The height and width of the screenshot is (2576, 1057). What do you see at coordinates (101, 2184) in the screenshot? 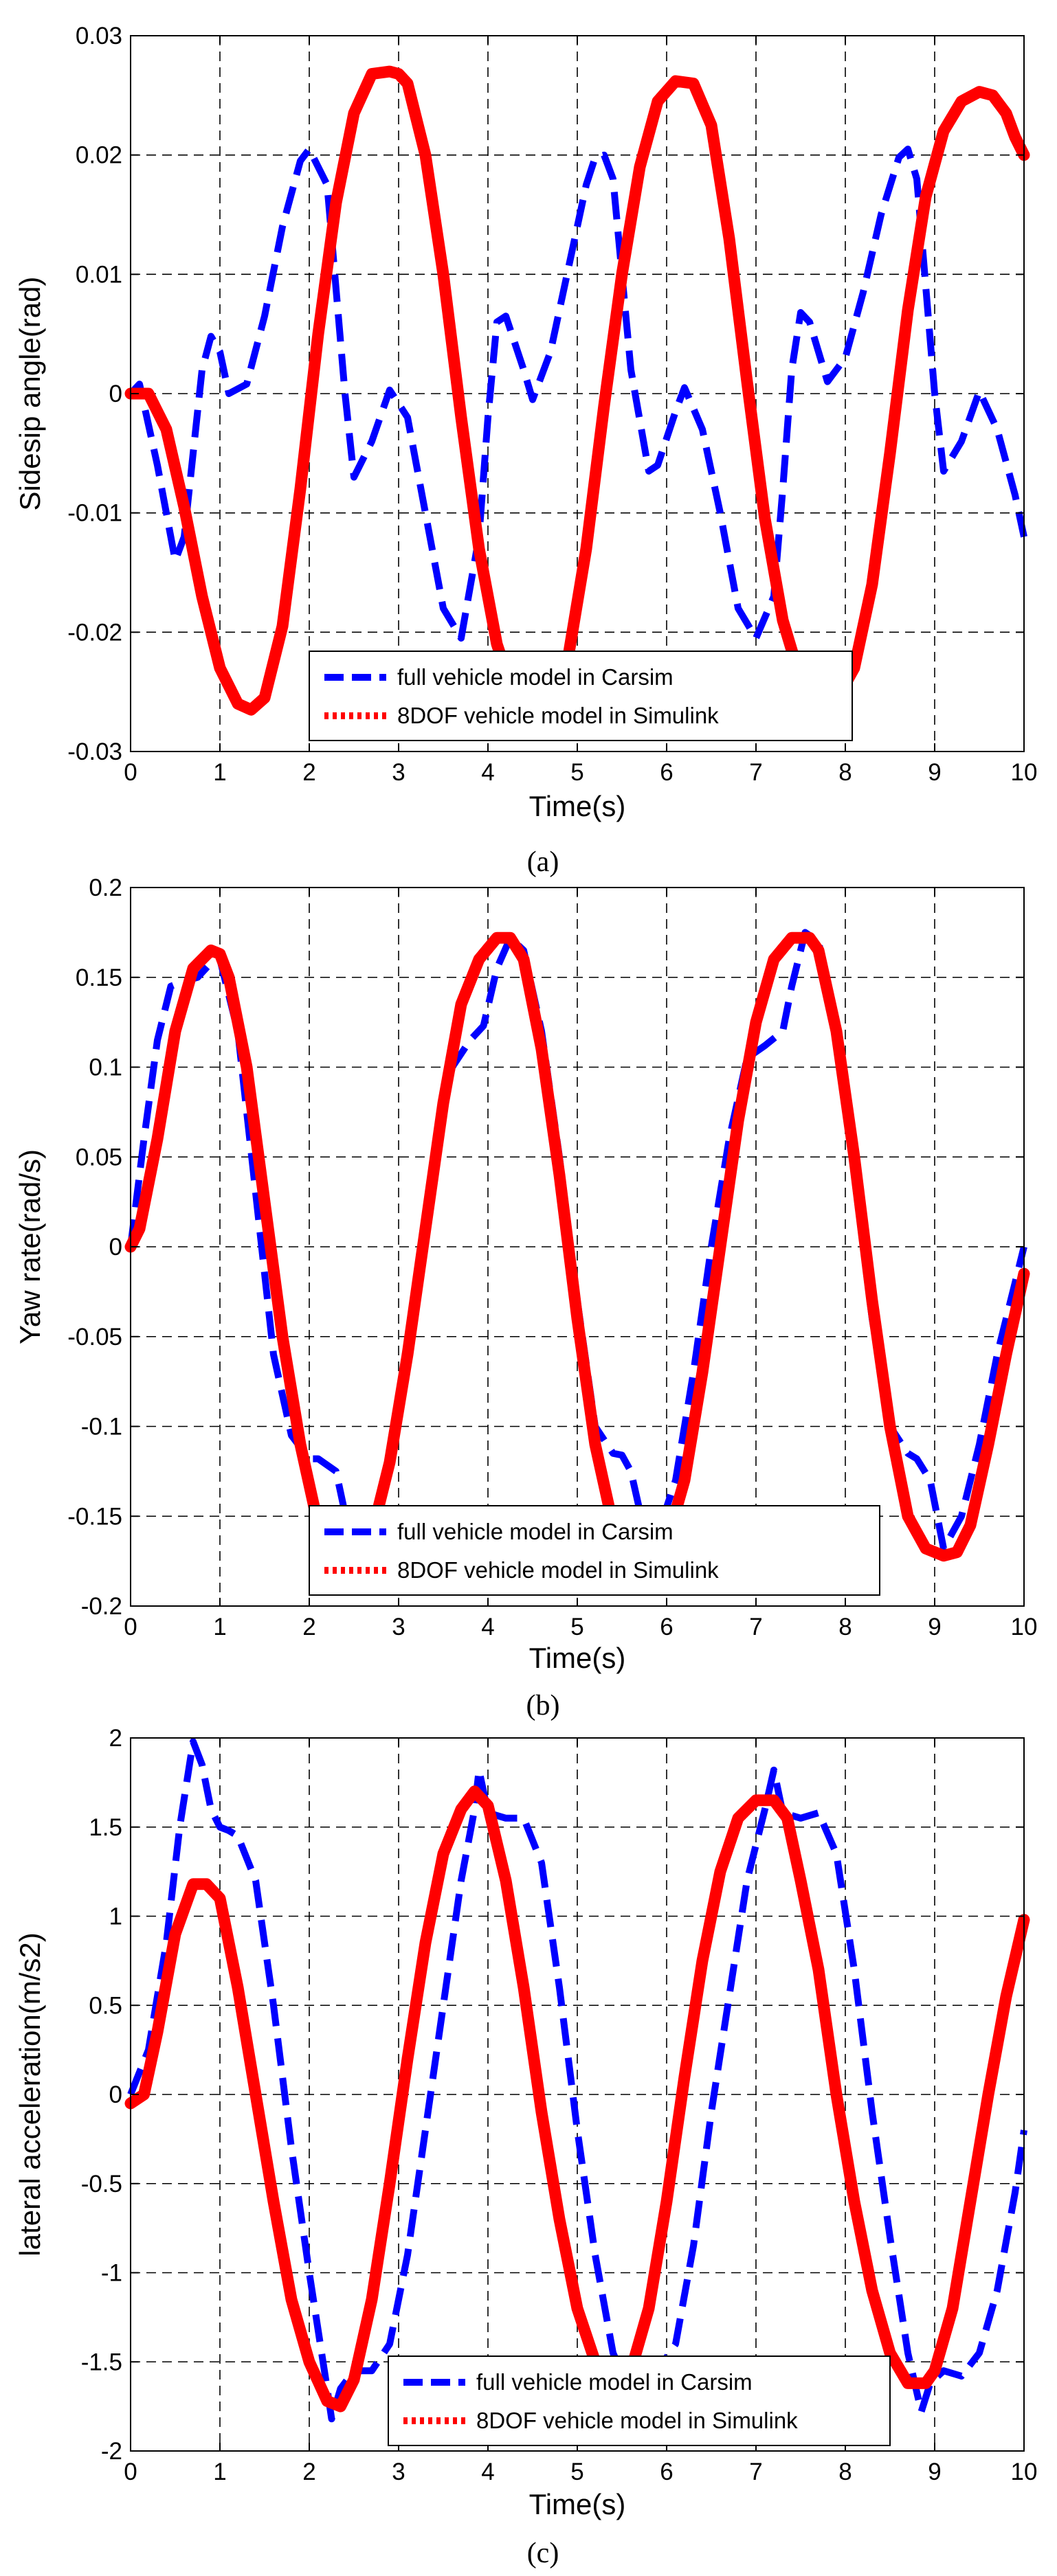
I see `y-tick-label: -0.5` at bounding box center [101, 2184].